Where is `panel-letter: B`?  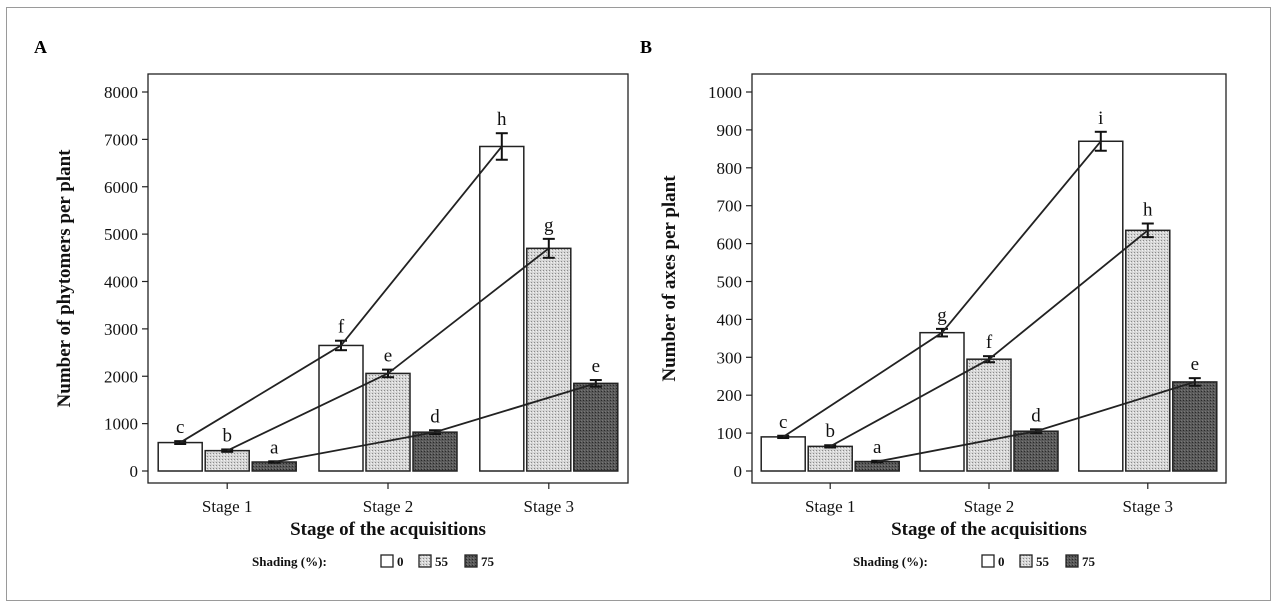
panel-letter: B is located at coordinates (646, 47).